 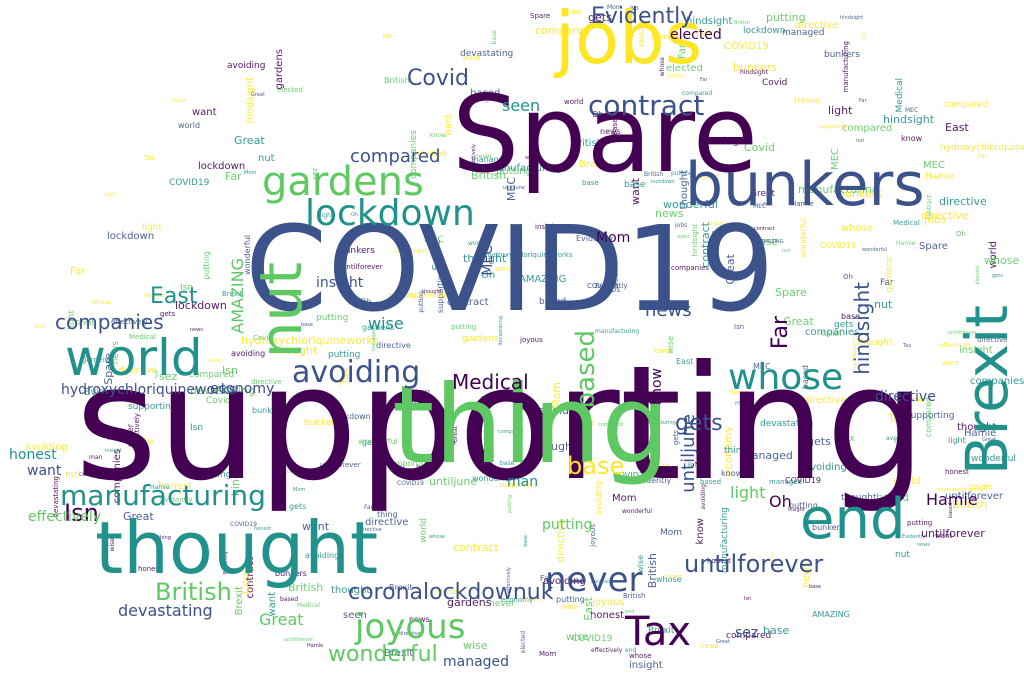 I want to click on word-coronalockdownuk: coronalockdownuk, so click(x=959, y=490).